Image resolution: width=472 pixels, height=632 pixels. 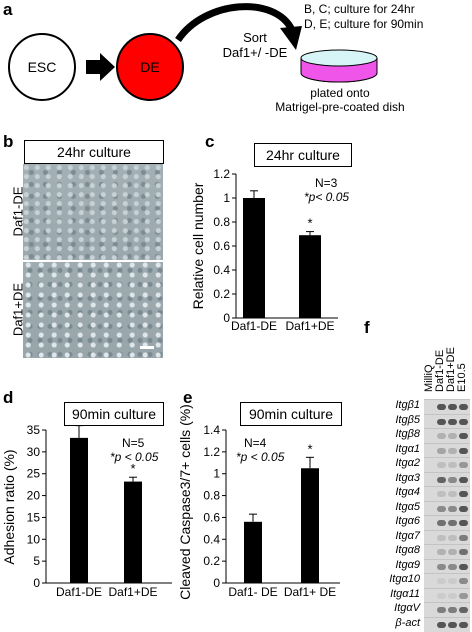 I want to click on gene-label: Itgα10, so click(x=404, y=579).